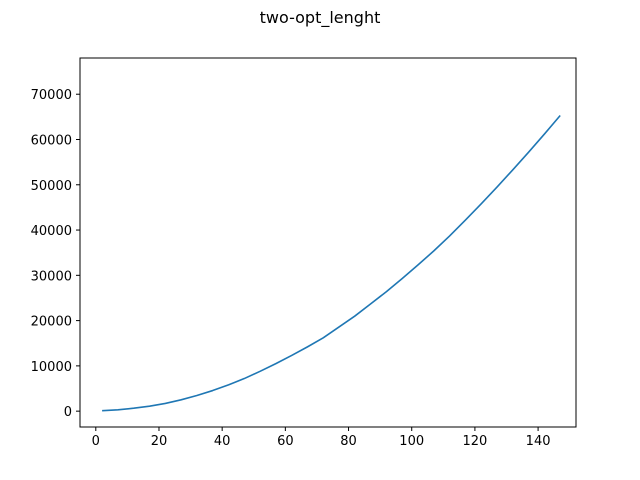  What do you see at coordinates (51, 140) in the screenshot?
I see `y-tick-label: 60000` at bounding box center [51, 140].